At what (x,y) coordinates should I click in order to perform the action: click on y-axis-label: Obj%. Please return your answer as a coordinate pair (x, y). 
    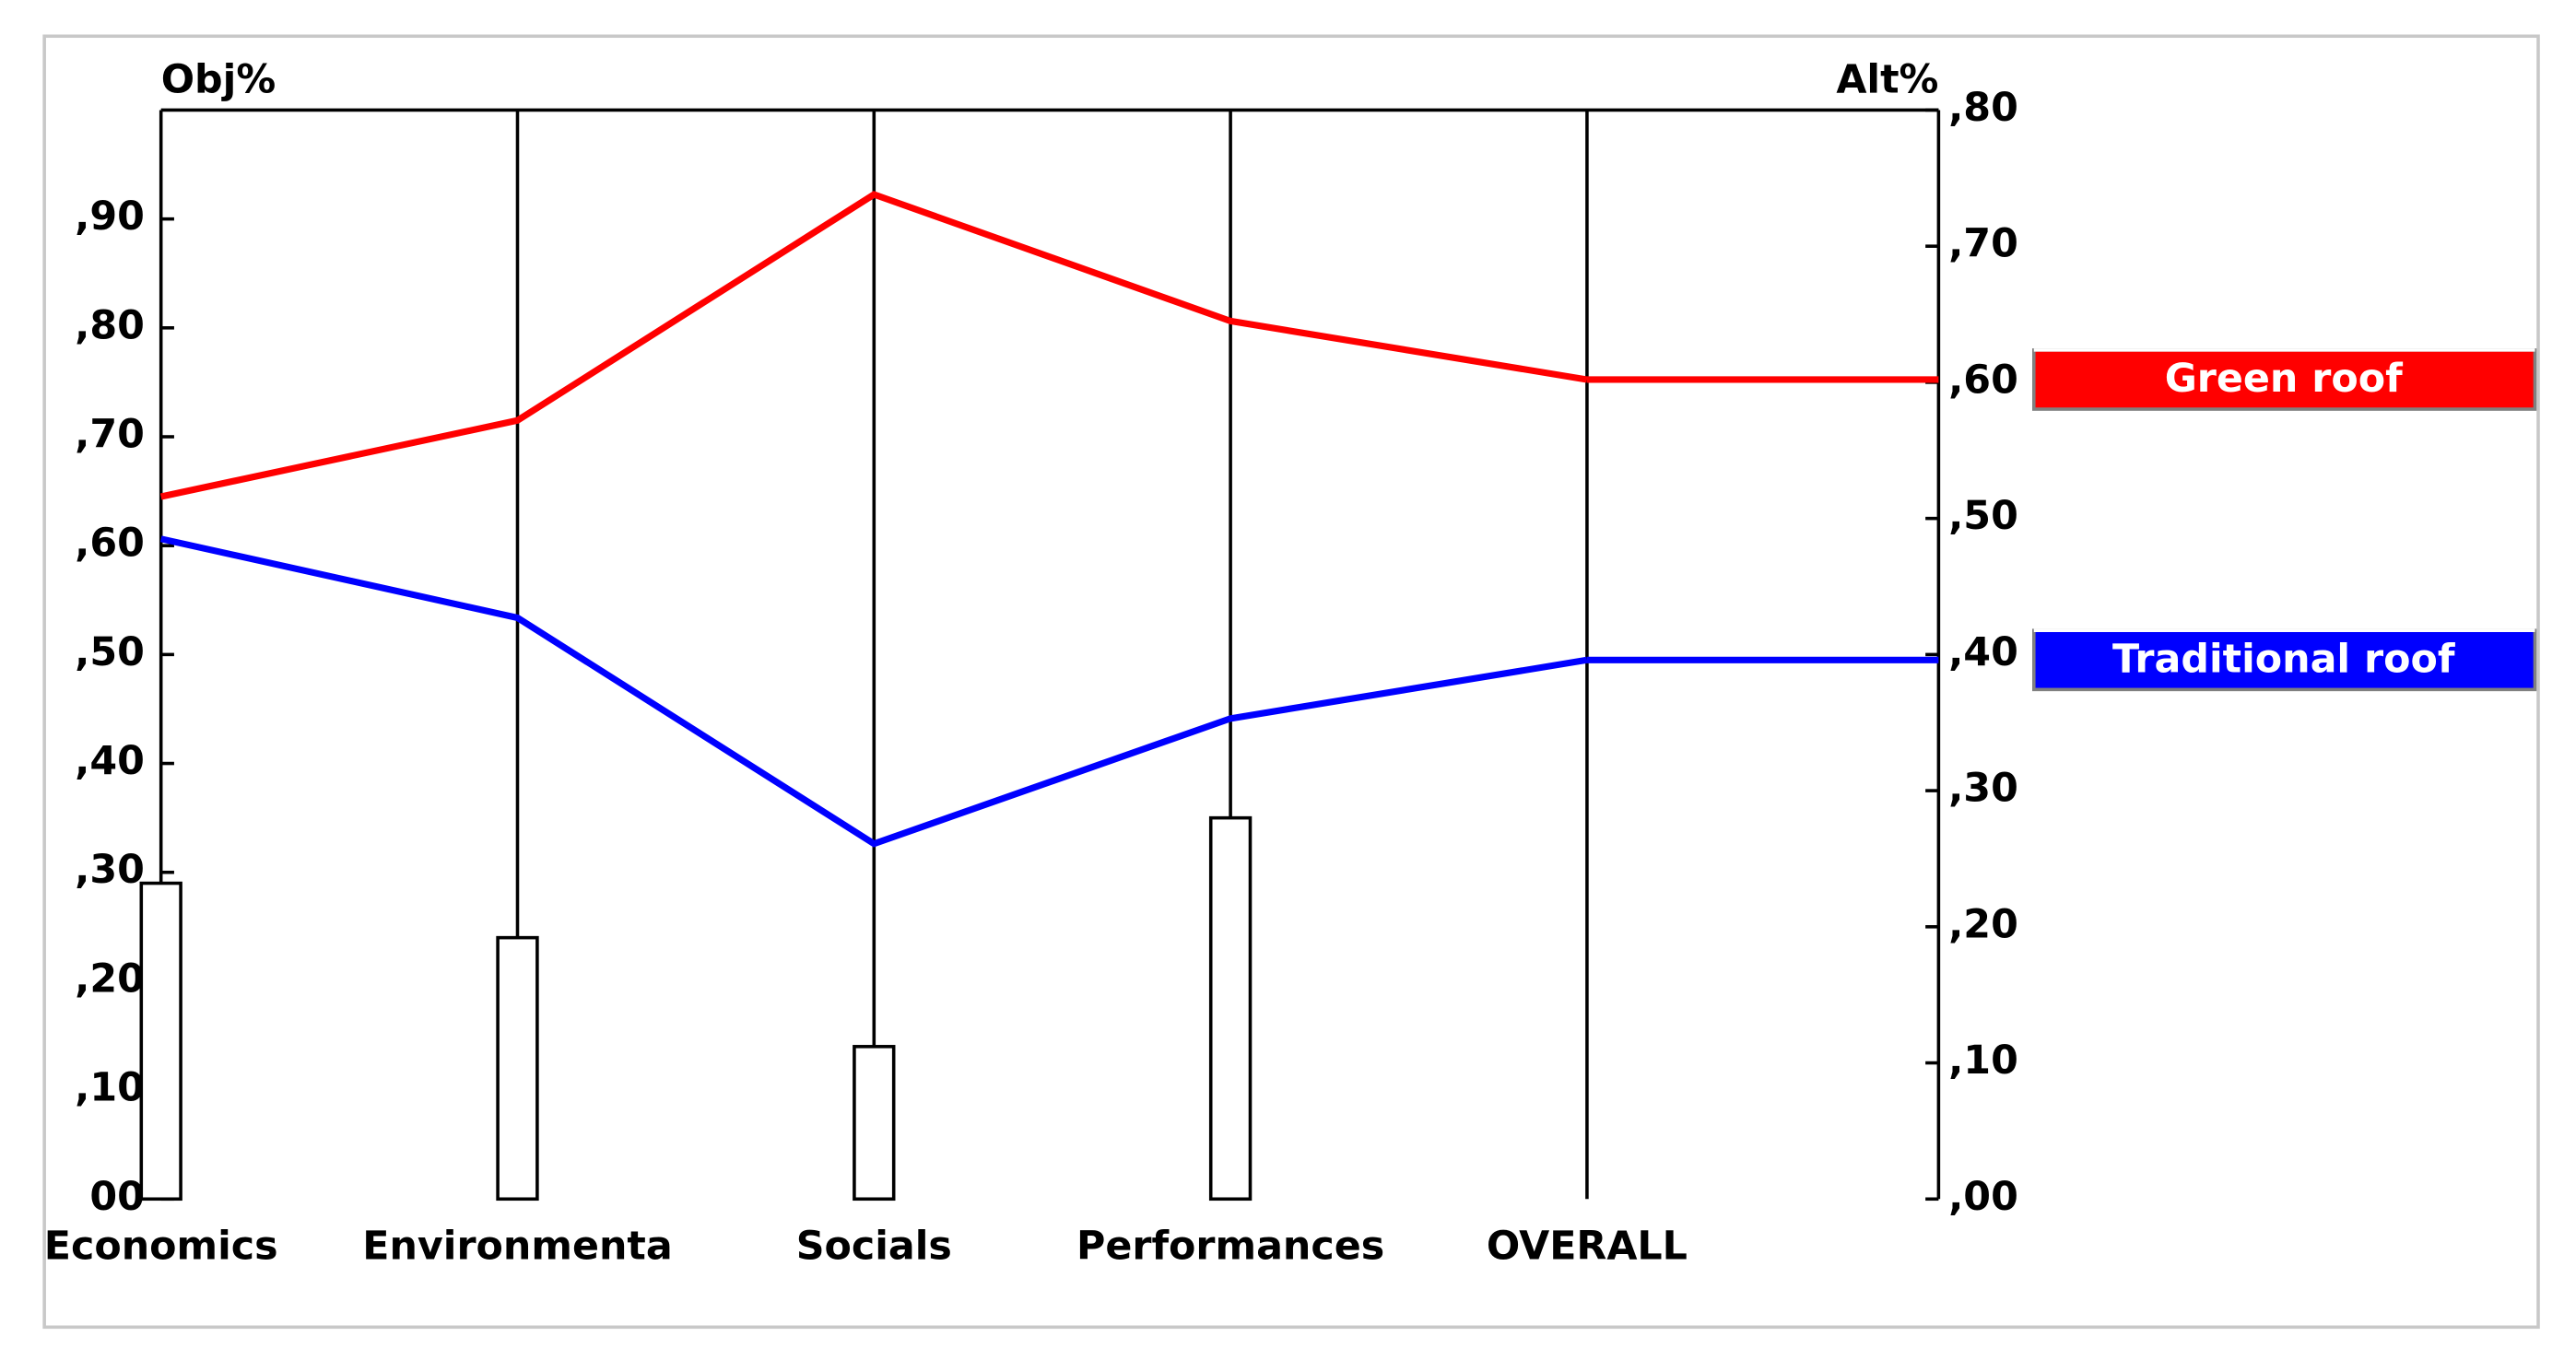
    Looking at the image, I should click on (219, 80).